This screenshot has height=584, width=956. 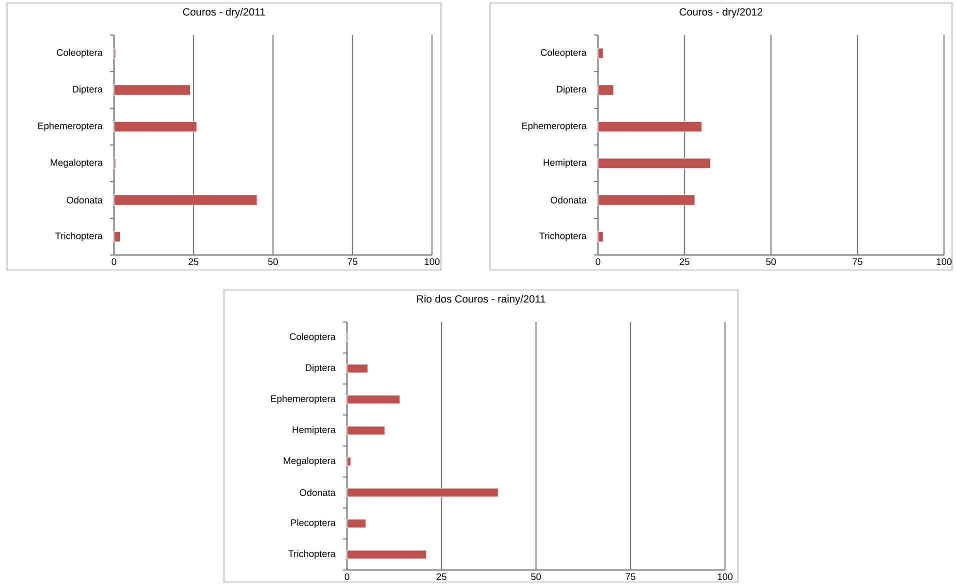 What do you see at coordinates (313, 523) in the screenshot?
I see `y-tick-label: Plecoptera` at bounding box center [313, 523].